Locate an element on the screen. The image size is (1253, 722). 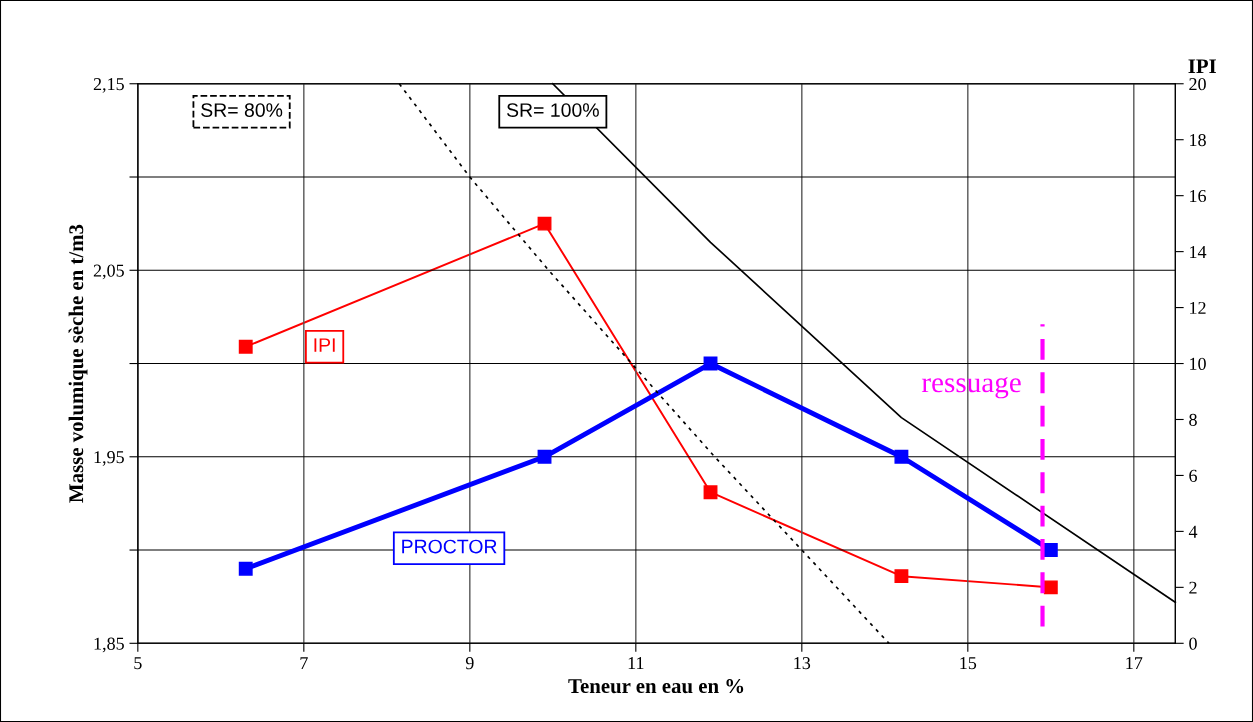
y2-tick-label: 0 is located at coordinates (1193, 643).